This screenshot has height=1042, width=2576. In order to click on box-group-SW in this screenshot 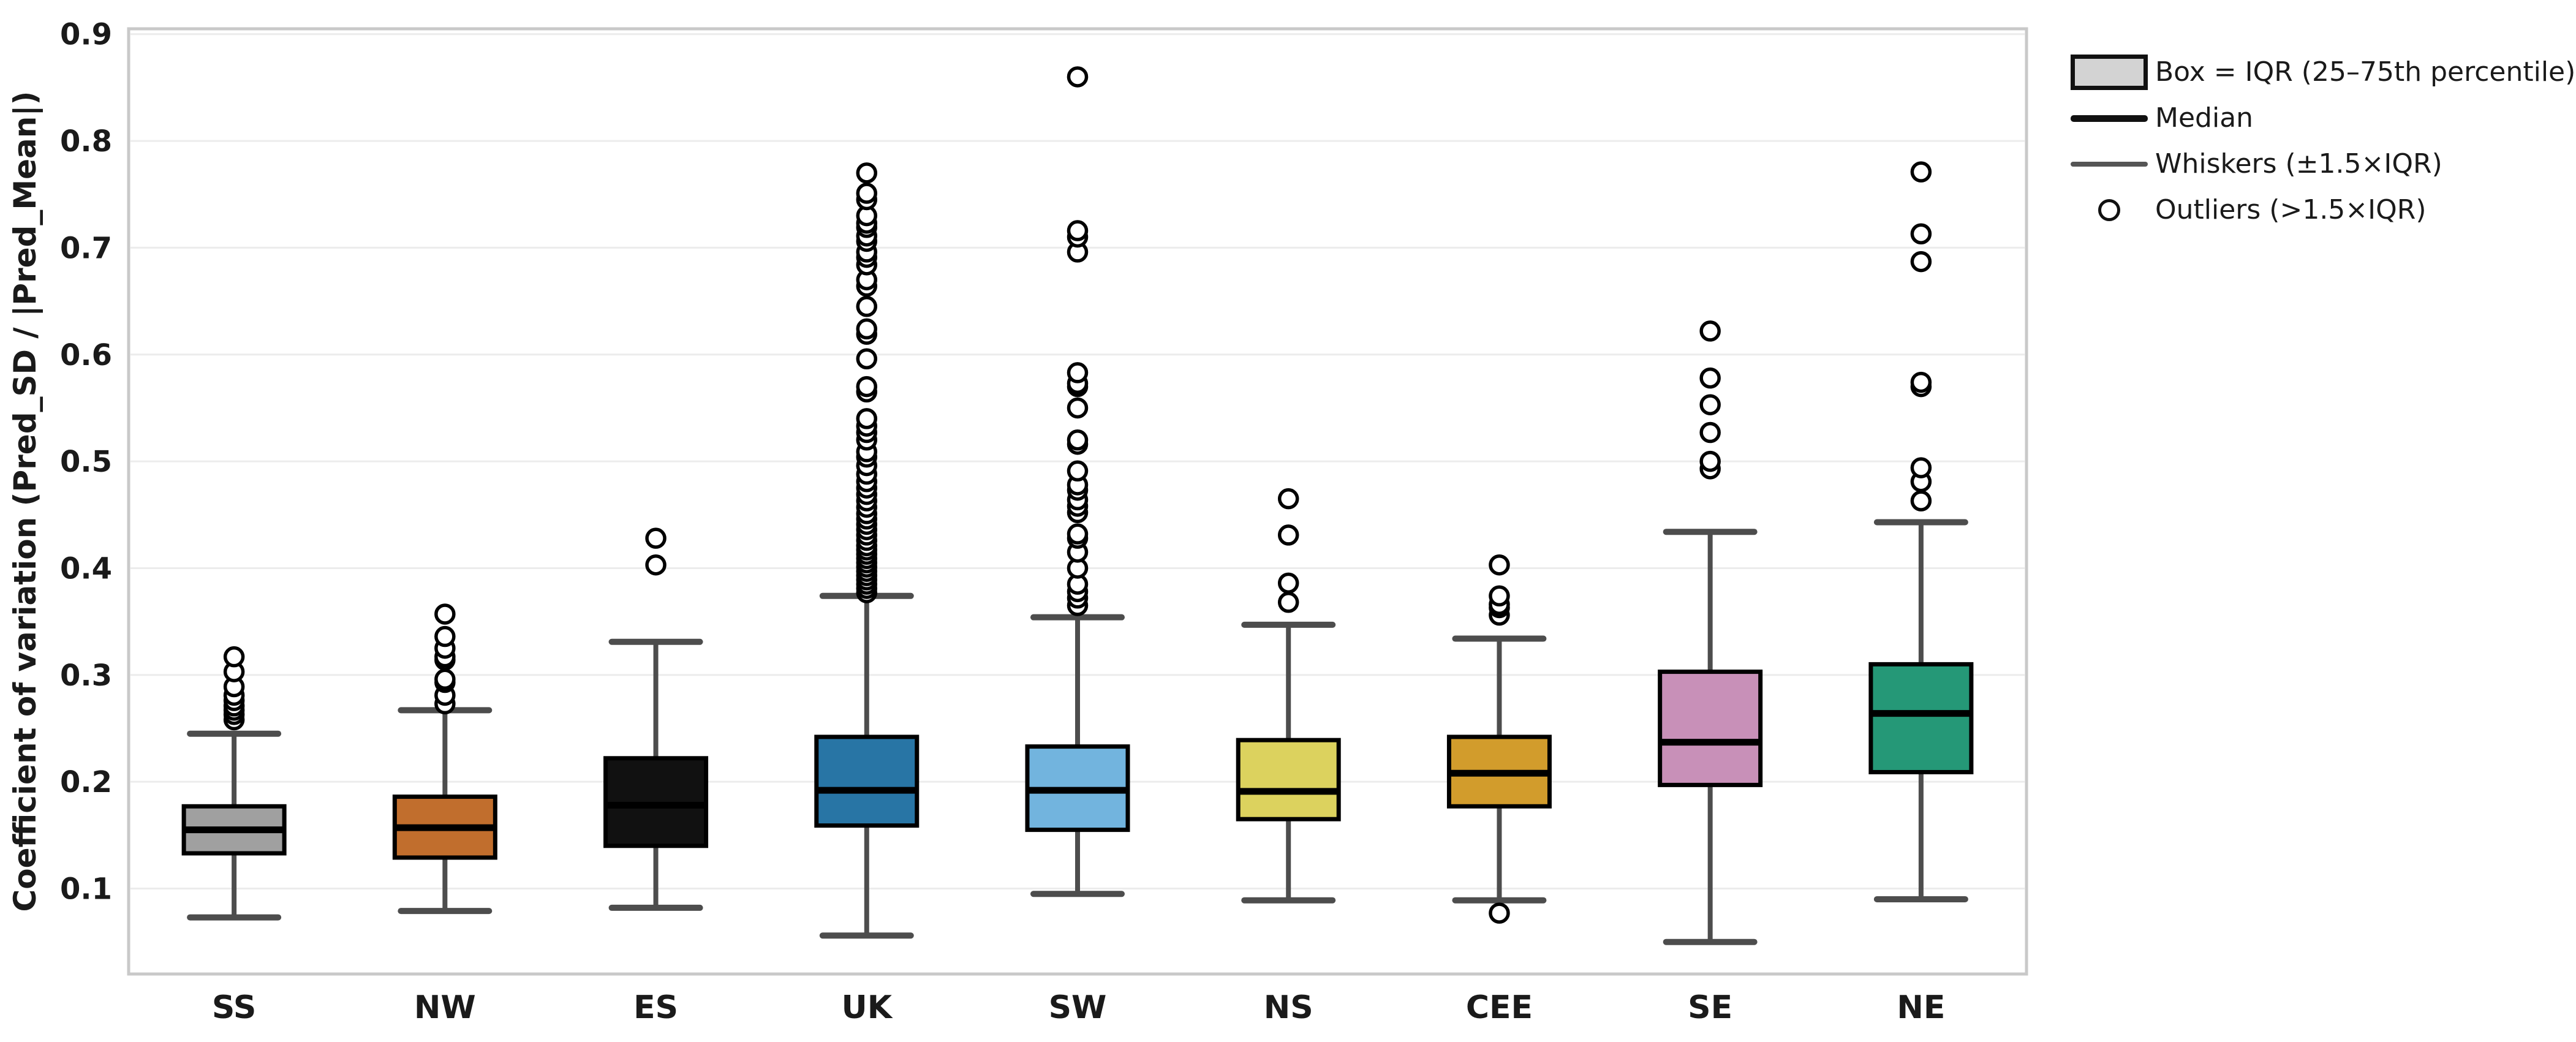, I will do `click(1077, 481)`.